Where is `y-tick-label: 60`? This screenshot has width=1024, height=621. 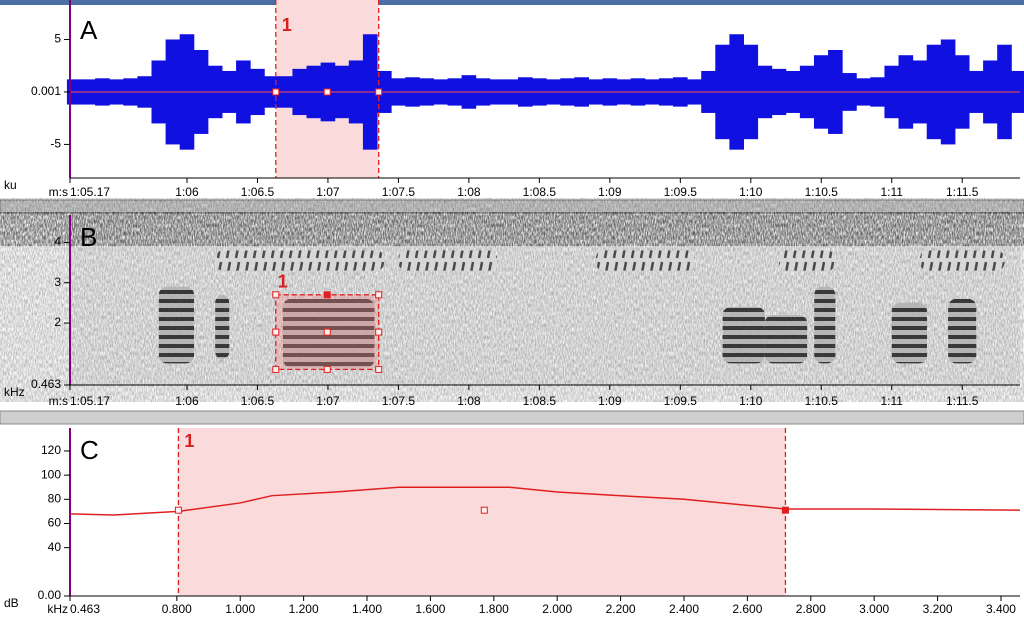 y-tick-label: 60 is located at coordinates (55, 523).